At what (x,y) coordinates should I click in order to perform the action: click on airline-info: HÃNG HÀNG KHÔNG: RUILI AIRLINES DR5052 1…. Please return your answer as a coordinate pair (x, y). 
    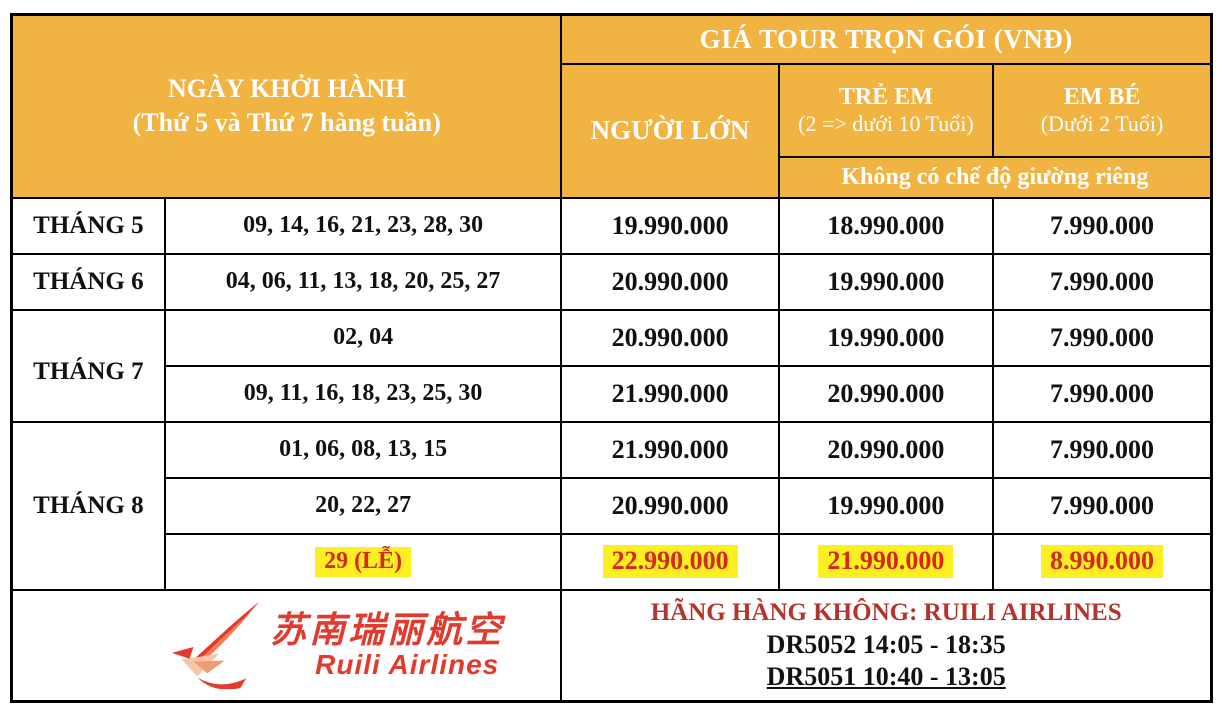
    Looking at the image, I should click on (886, 645).